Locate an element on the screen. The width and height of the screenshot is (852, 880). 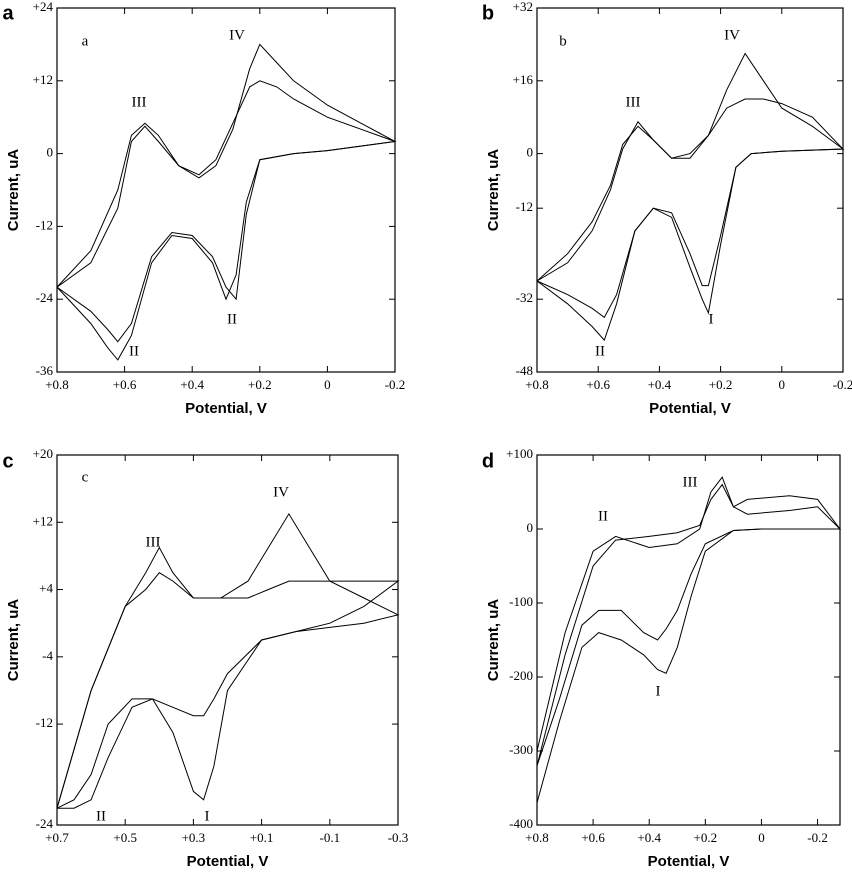
y-tick-label: -300 is located at coordinates (521, 749).